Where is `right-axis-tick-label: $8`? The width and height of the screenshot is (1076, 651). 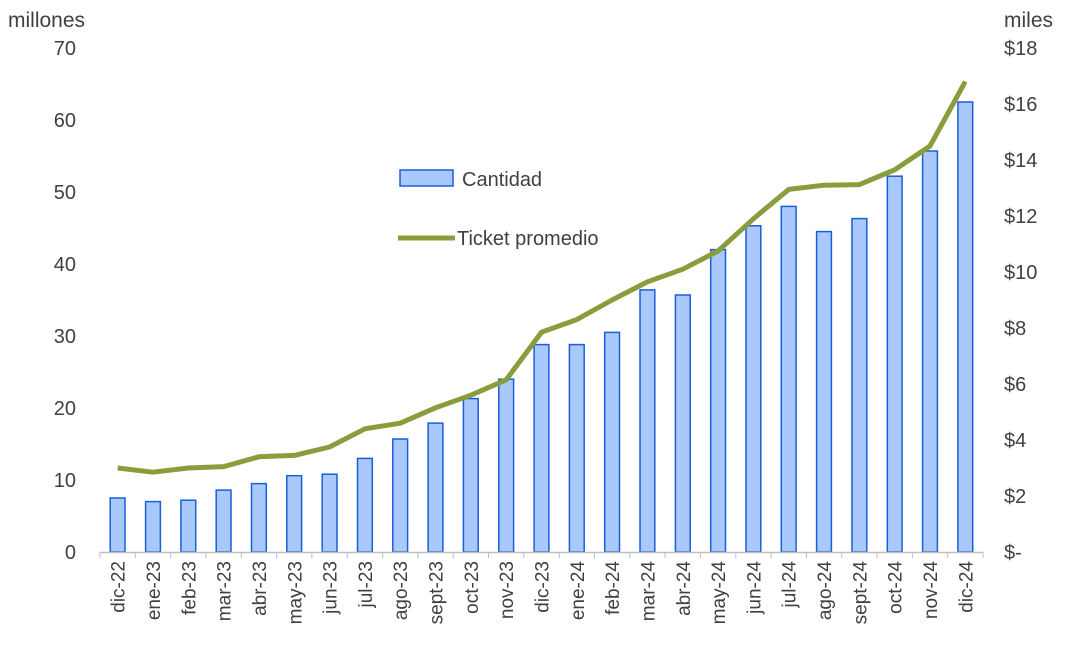
right-axis-tick-label: $8 is located at coordinates (1015, 329).